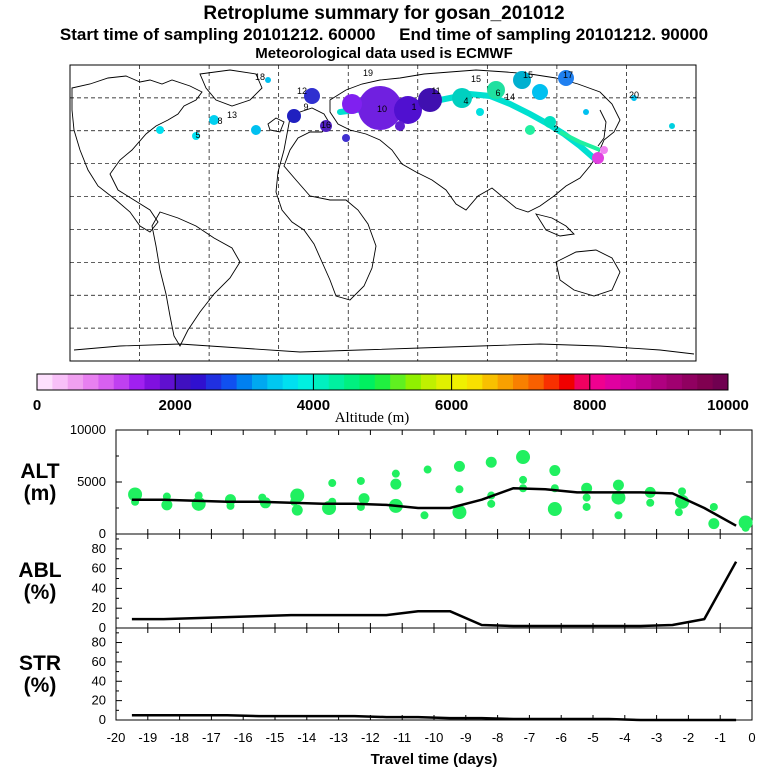  What do you see at coordinates (466, 737) in the screenshot?
I see `x-tick-label: -9` at bounding box center [466, 737].